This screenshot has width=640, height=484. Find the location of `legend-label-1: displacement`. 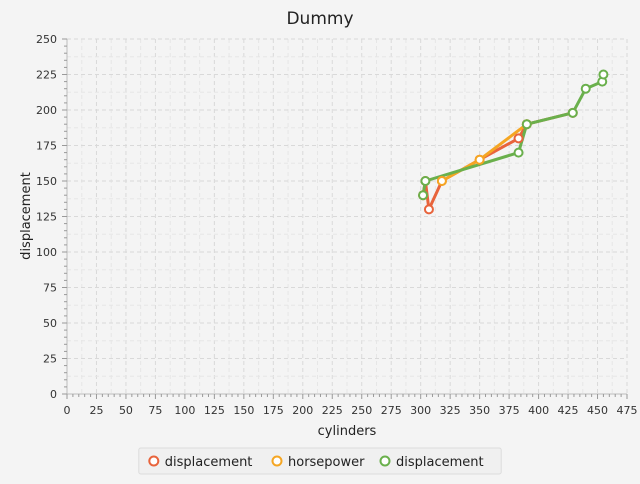

legend-label-1: displacement is located at coordinates (209, 462).